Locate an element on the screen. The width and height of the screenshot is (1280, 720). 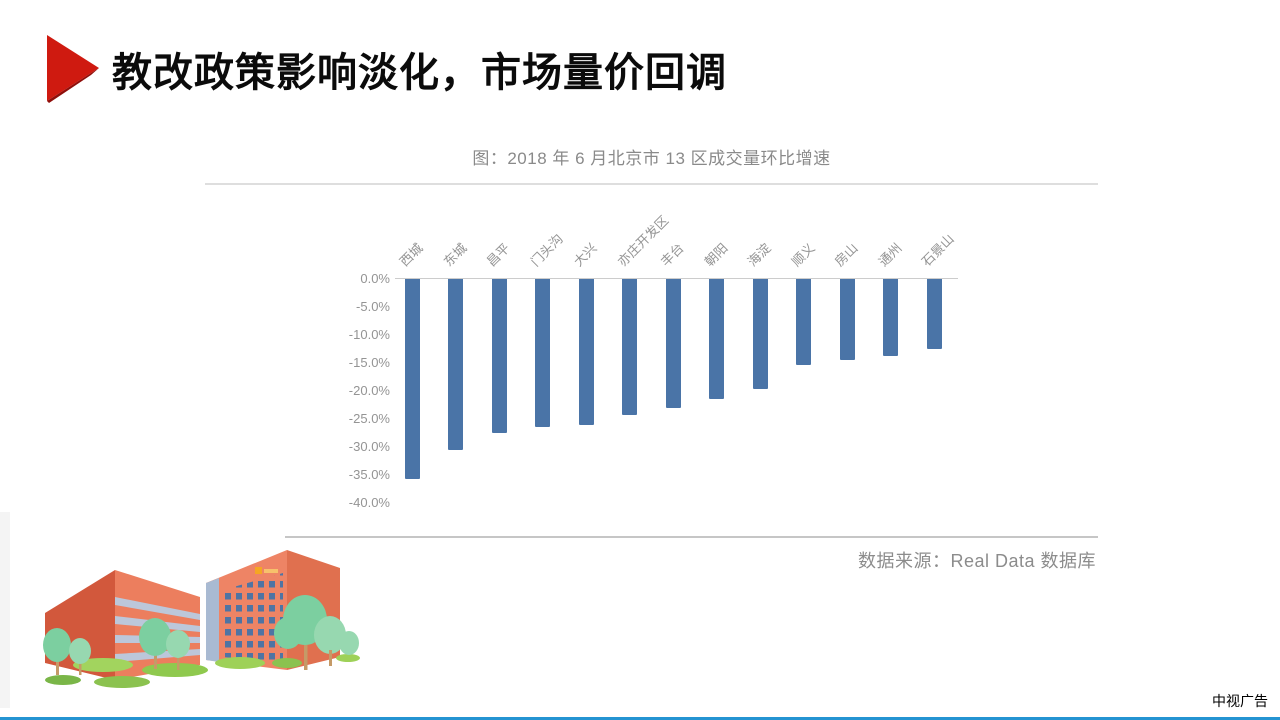
category-label-东城: 东城 is located at coordinates (455, 255).